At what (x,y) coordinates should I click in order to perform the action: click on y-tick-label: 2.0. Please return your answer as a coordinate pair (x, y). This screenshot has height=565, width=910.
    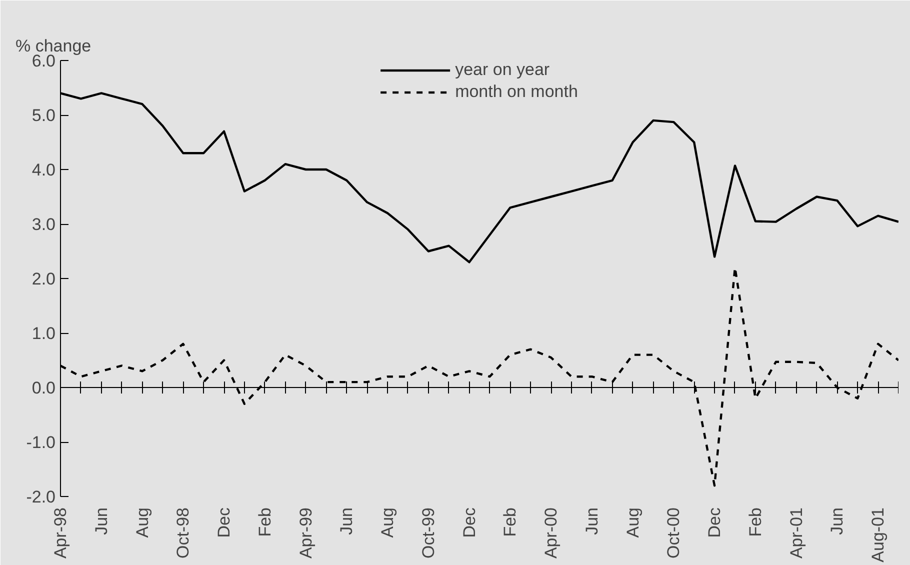
    Looking at the image, I should click on (44, 279).